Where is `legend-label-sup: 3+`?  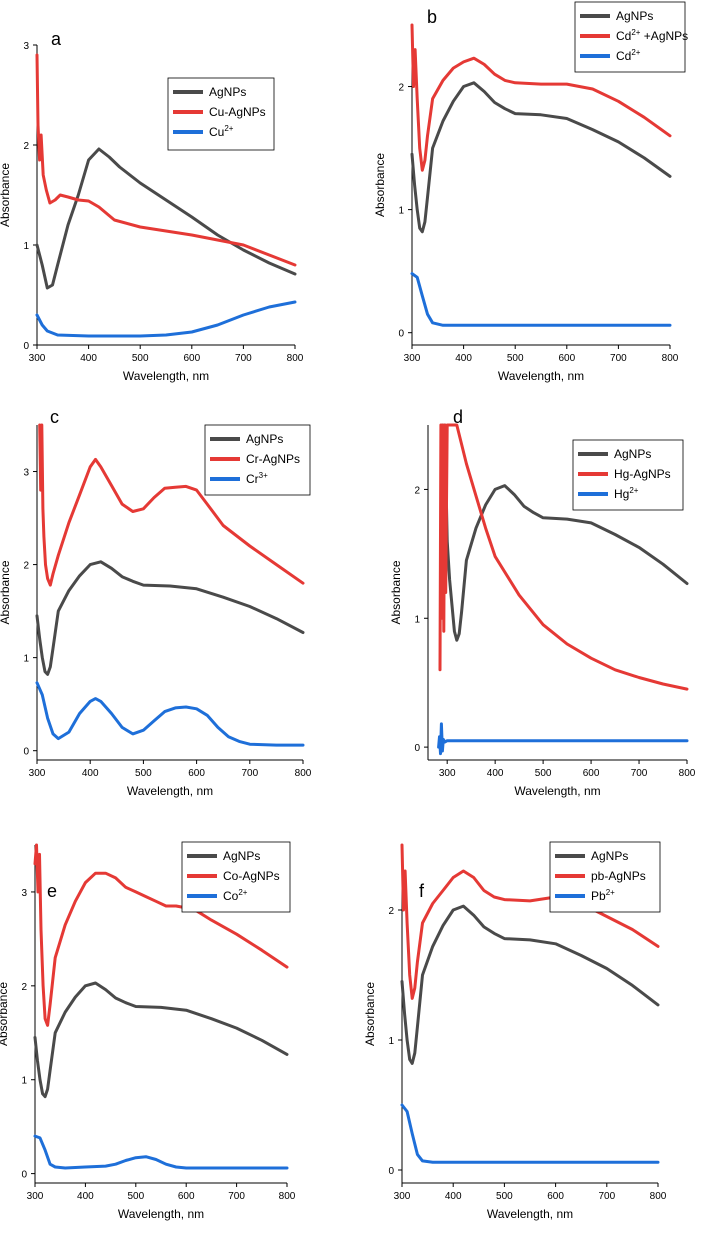
legend-label-sup: 3+ is located at coordinates (263, 475).